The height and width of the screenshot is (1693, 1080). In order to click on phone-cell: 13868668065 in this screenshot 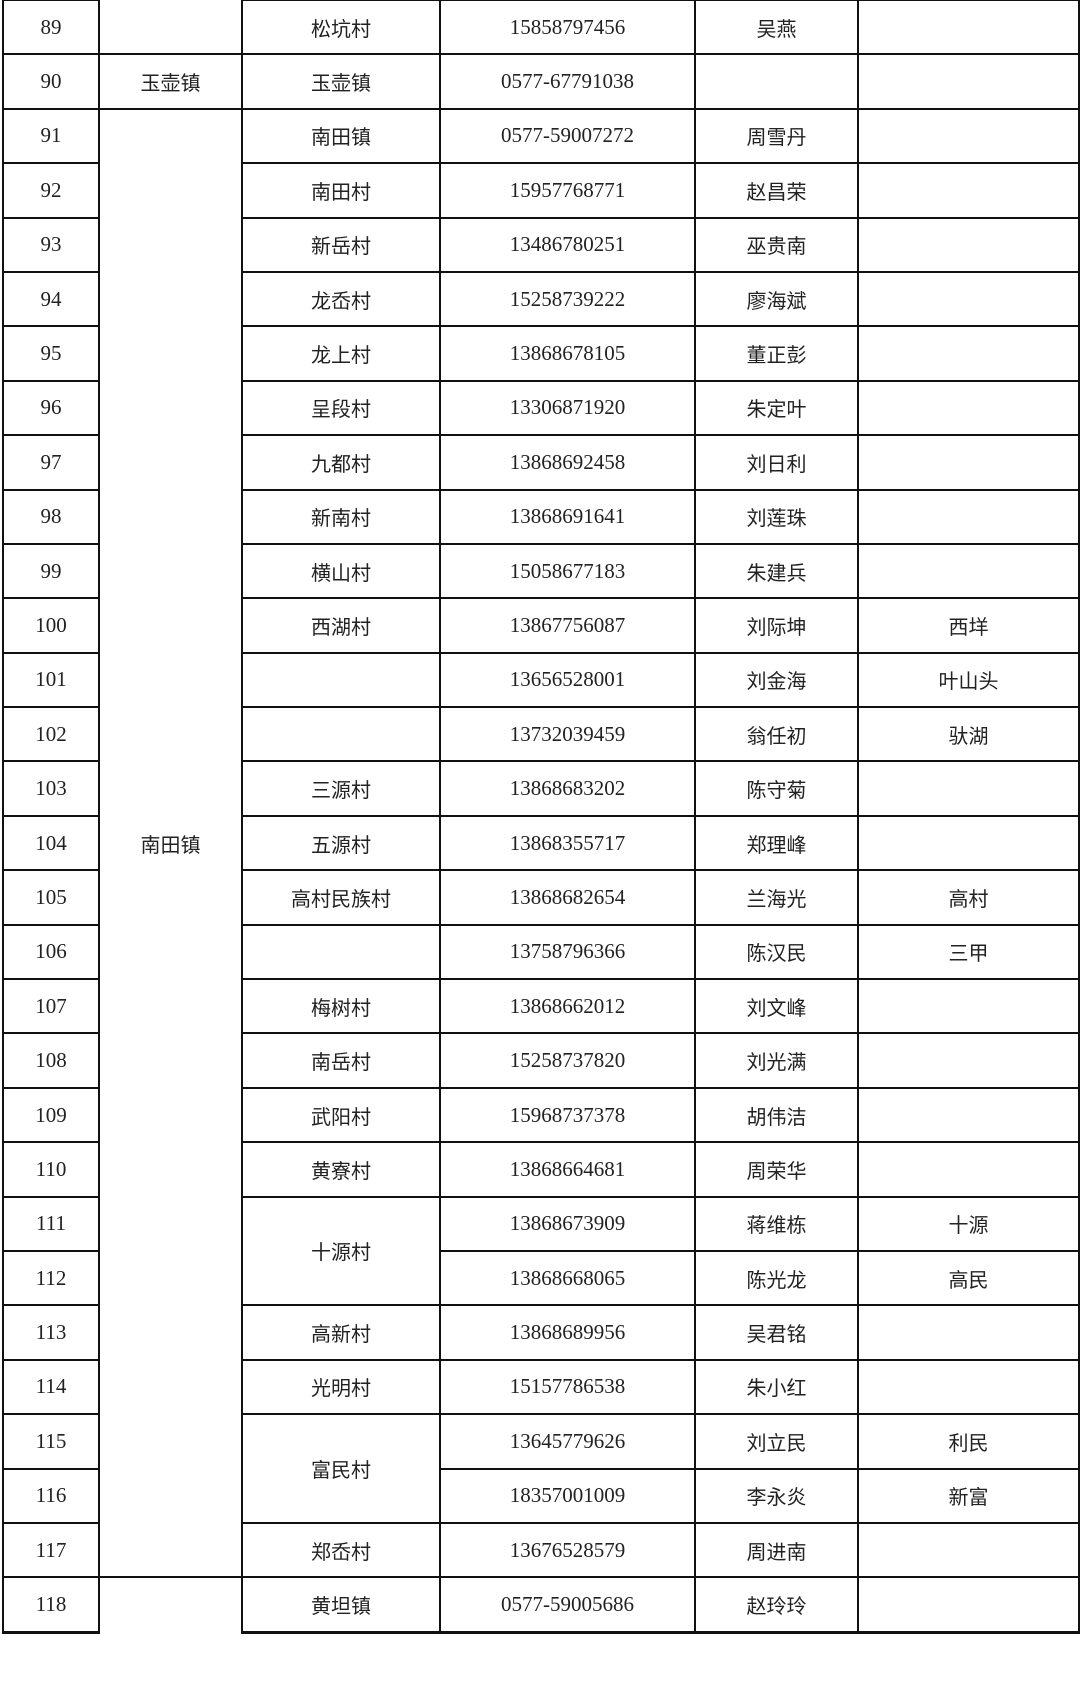, I will do `click(567, 1278)`.